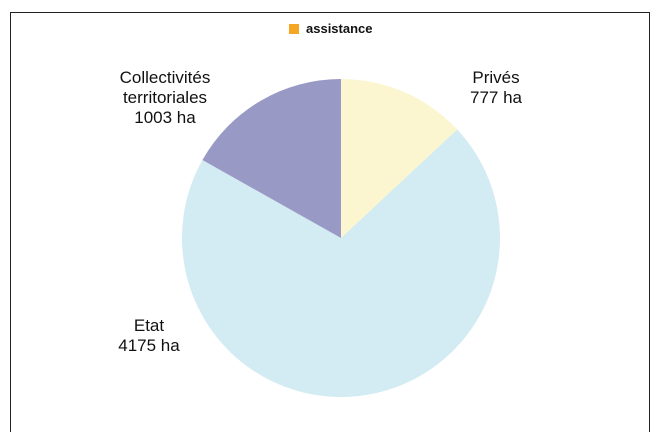 The height and width of the screenshot is (432, 661). I want to click on slice-value: 777 ha, so click(496, 97).